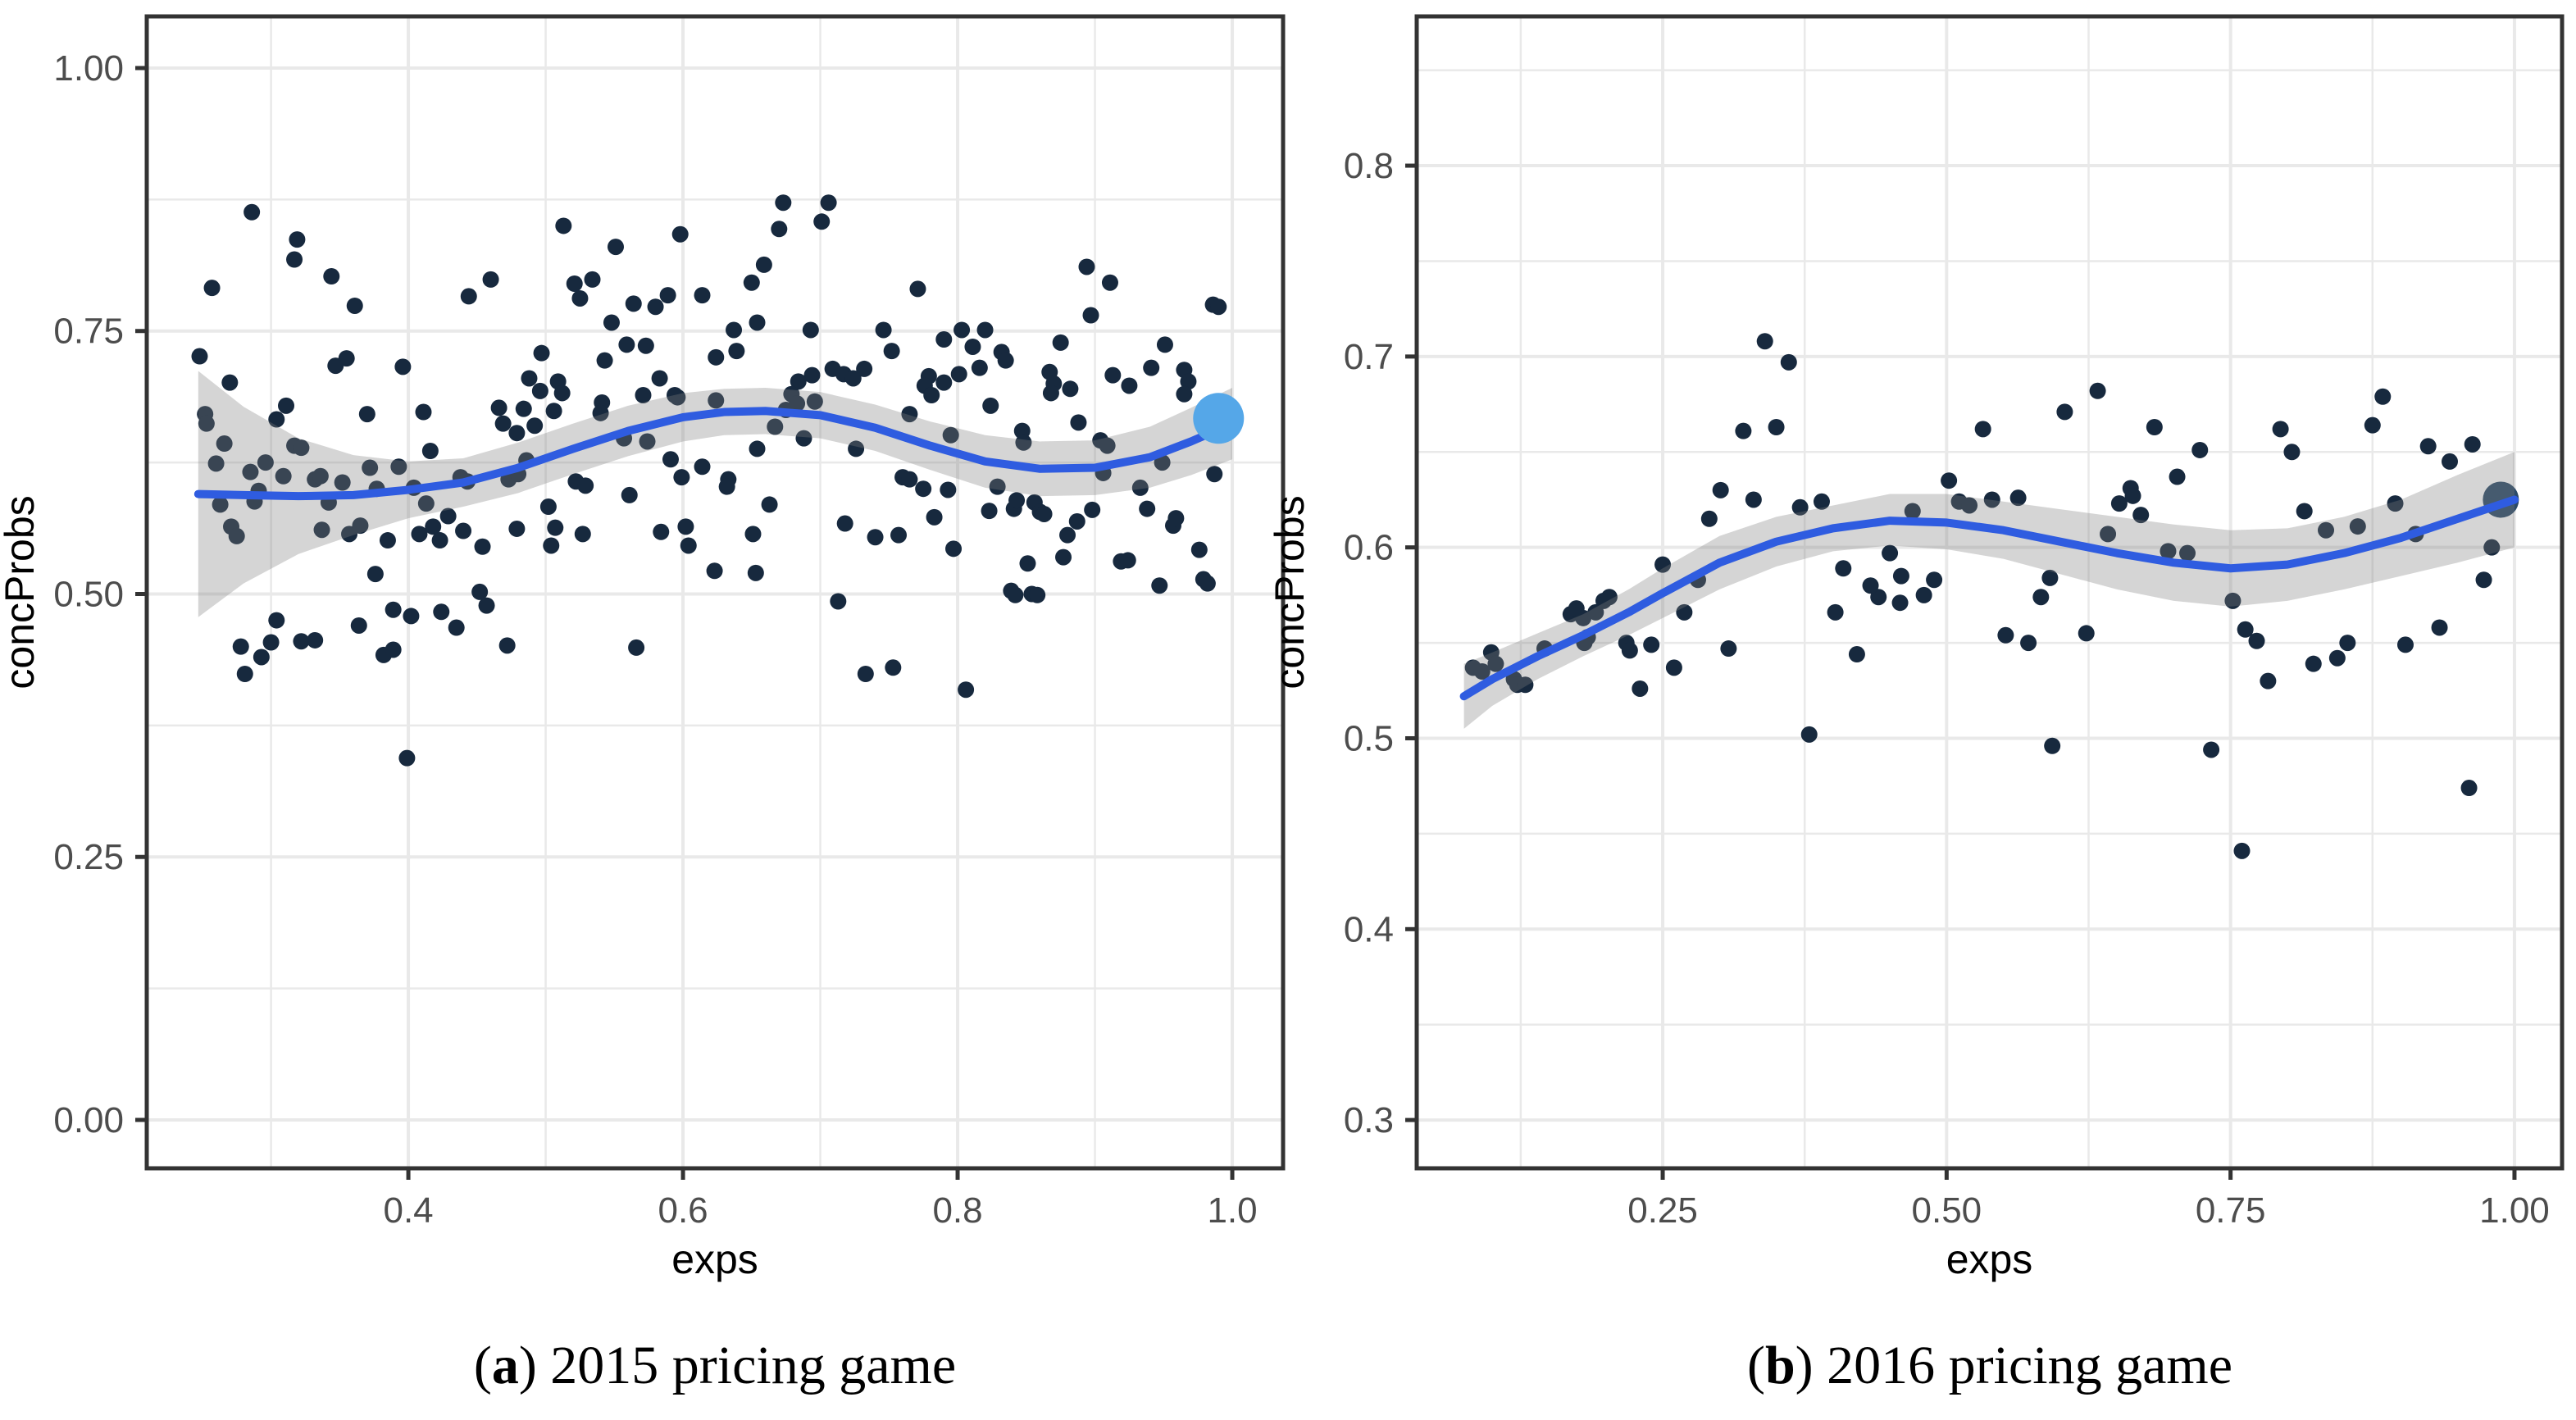 The image size is (2576, 1420). What do you see at coordinates (88, 594) in the screenshot?
I see `y-tick-label: 0.50` at bounding box center [88, 594].